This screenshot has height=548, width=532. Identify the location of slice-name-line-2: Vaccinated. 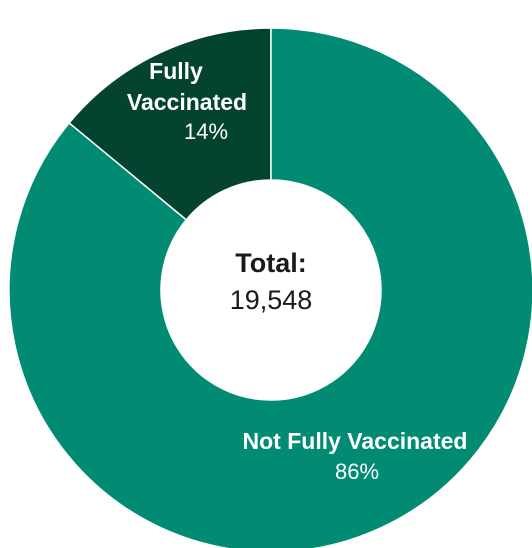
(187, 102).